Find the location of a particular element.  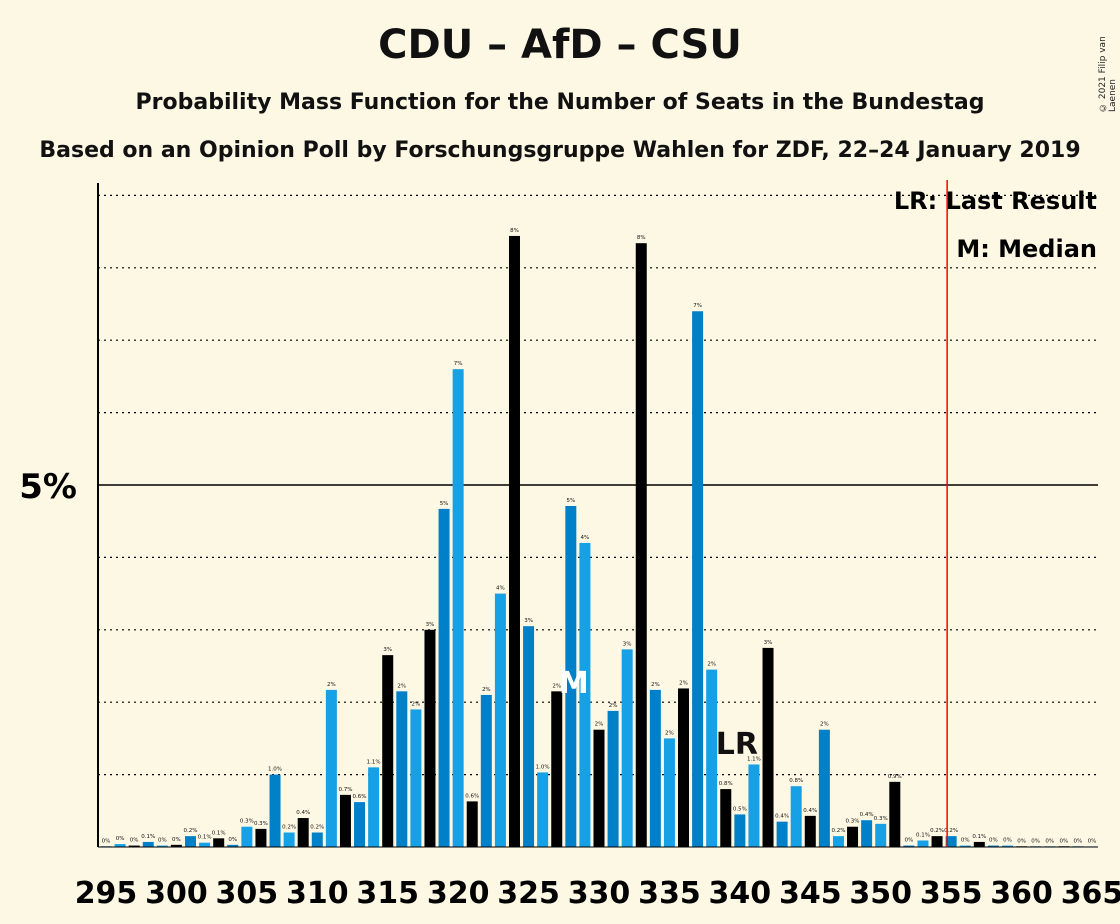

bar-value-label-340: 0.5% is located at coordinates (740, 809).